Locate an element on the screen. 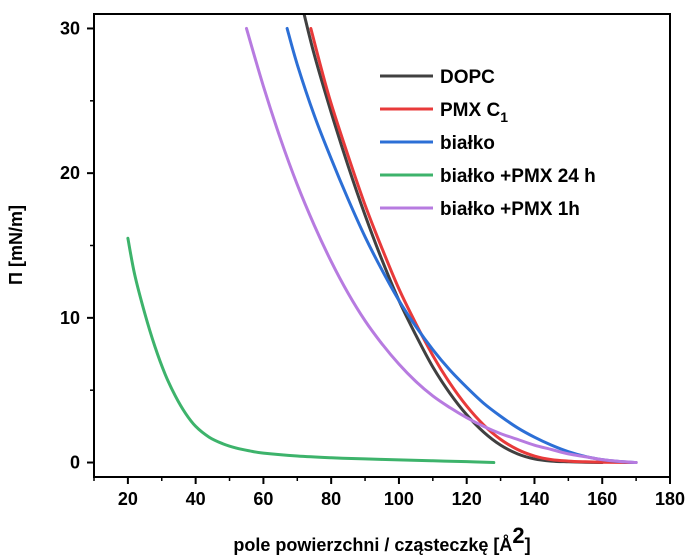 The height and width of the screenshot is (556, 685). y-tick-label: 20 is located at coordinates (70, 173).